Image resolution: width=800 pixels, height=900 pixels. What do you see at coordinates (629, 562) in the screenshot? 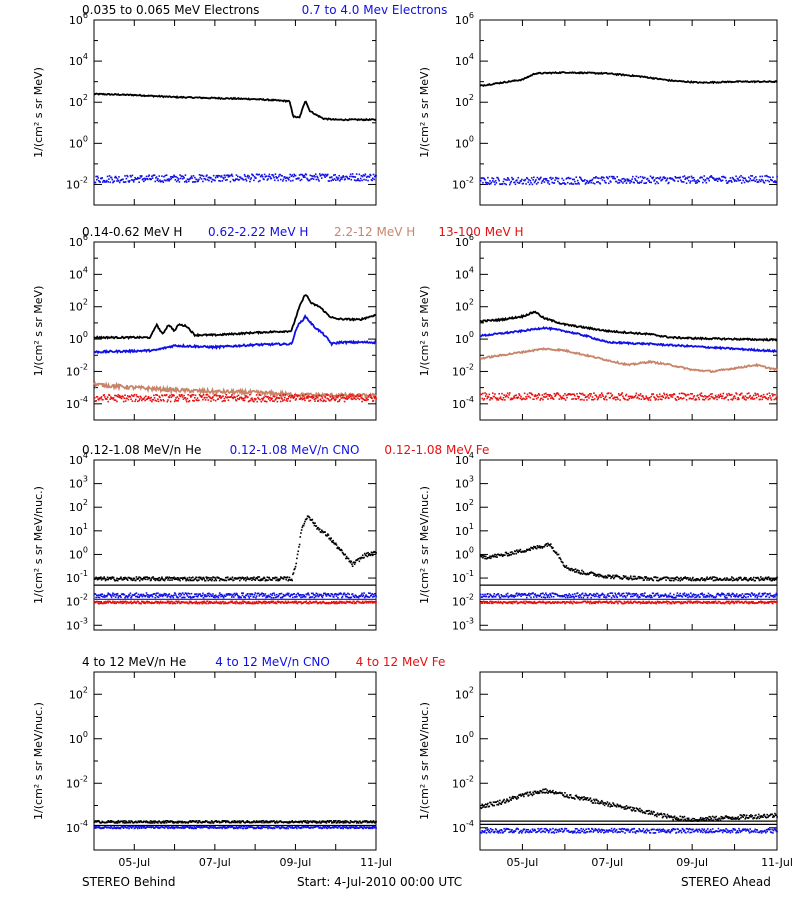
I see `series-0-12-1-08-mev-n-he` at bounding box center [629, 562].